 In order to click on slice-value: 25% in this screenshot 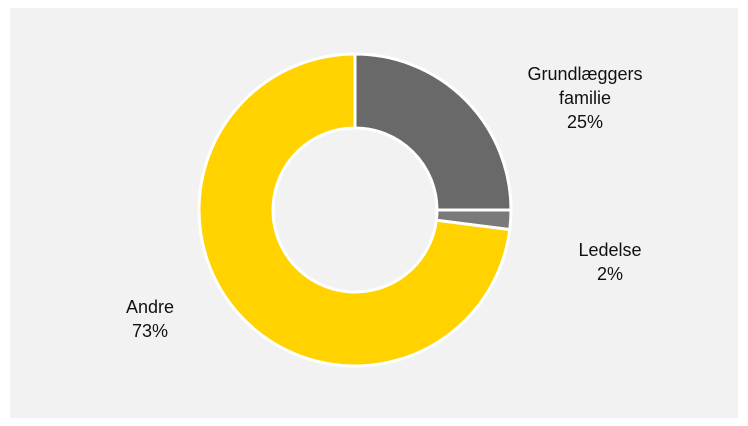, I will do `click(585, 122)`.